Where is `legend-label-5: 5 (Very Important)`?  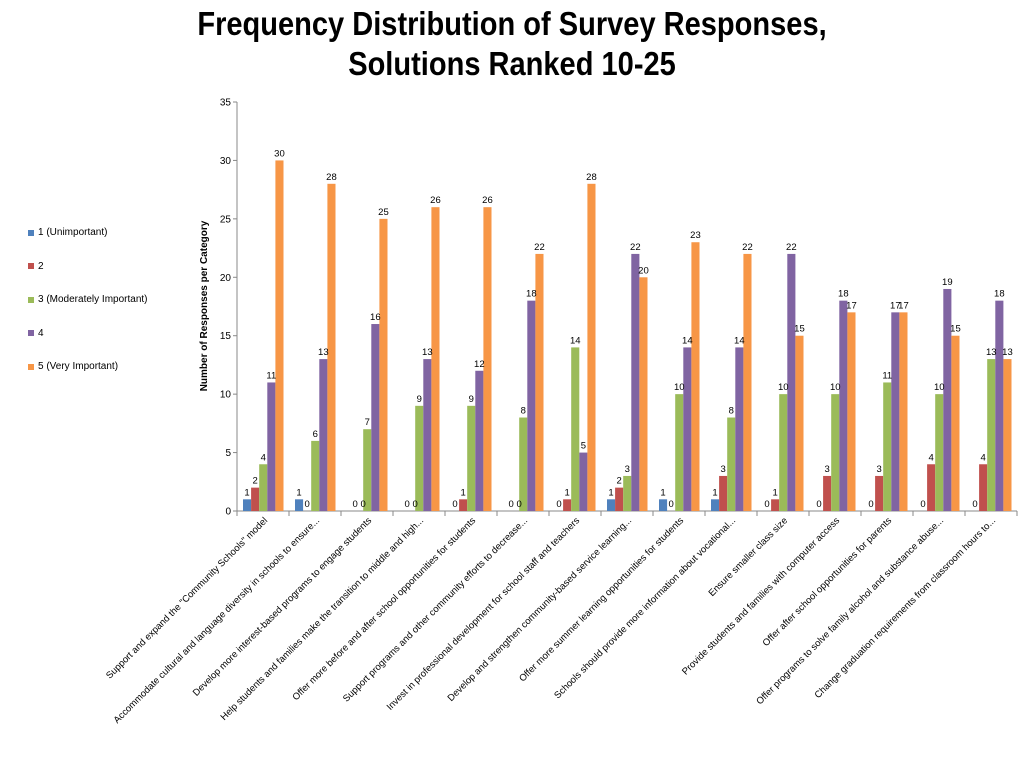 legend-label-5: 5 (Very Important) is located at coordinates (78, 366).